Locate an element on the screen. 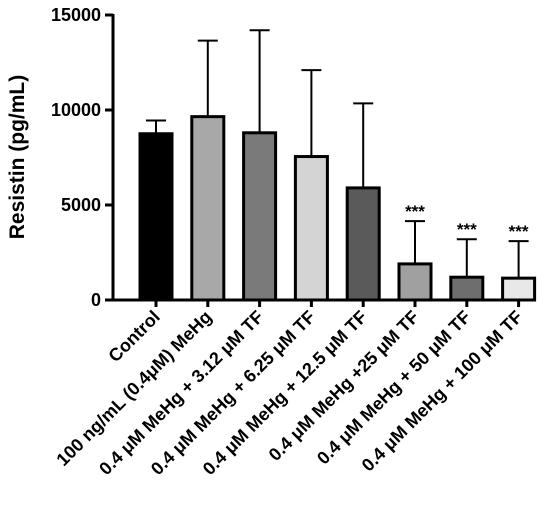 The width and height of the screenshot is (550, 526). y-tick-label: 15000 is located at coordinates (76, 15).